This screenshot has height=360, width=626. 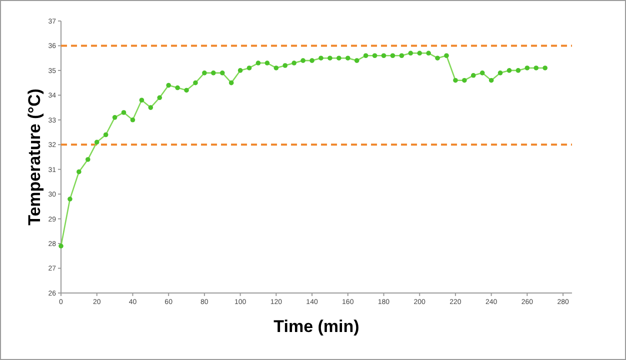 What do you see at coordinates (34, 157) in the screenshot?
I see `y-axis-title: Temperature (°C)` at bounding box center [34, 157].